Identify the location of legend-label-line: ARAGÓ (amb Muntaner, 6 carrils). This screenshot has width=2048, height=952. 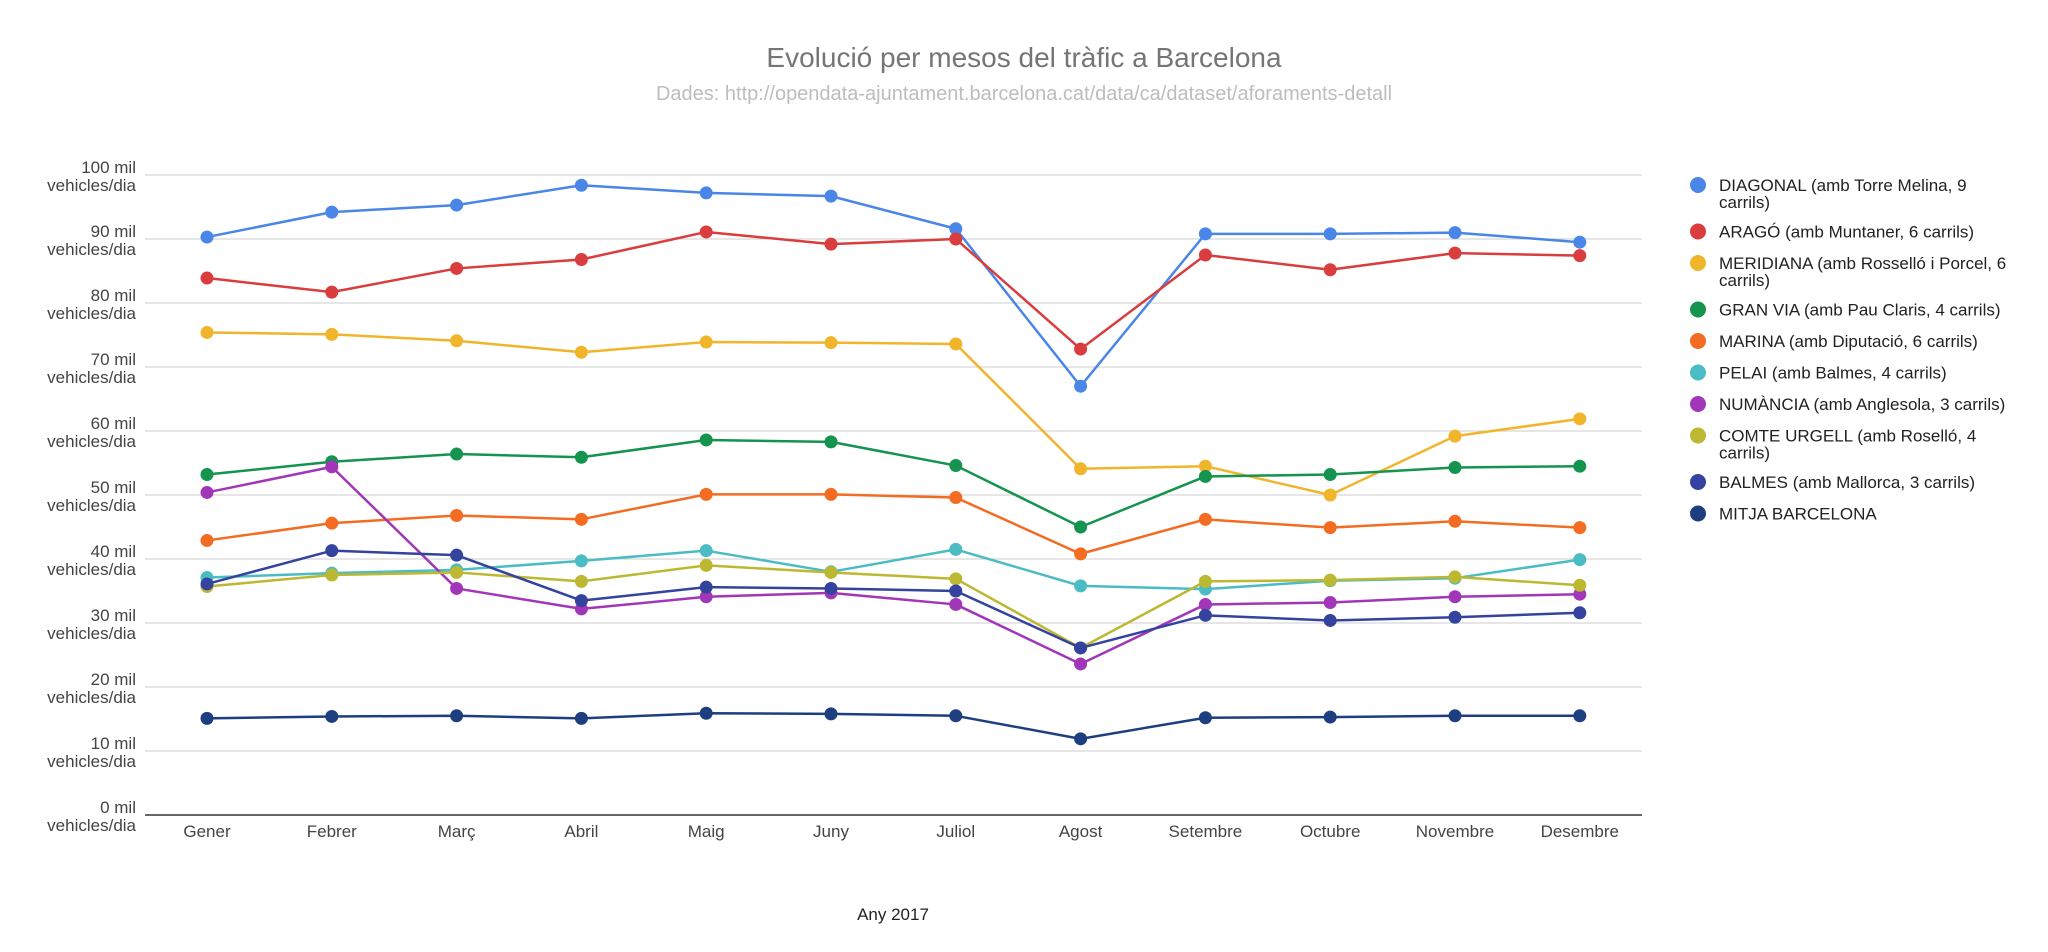
(1846, 232).